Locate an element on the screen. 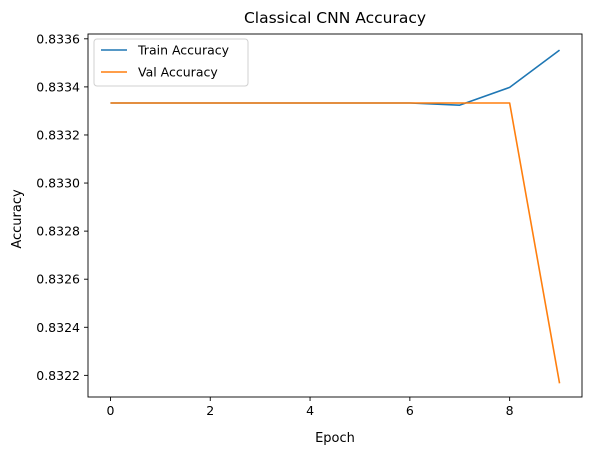  y-tick-label: 0.8326 is located at coordinates (58, 279).